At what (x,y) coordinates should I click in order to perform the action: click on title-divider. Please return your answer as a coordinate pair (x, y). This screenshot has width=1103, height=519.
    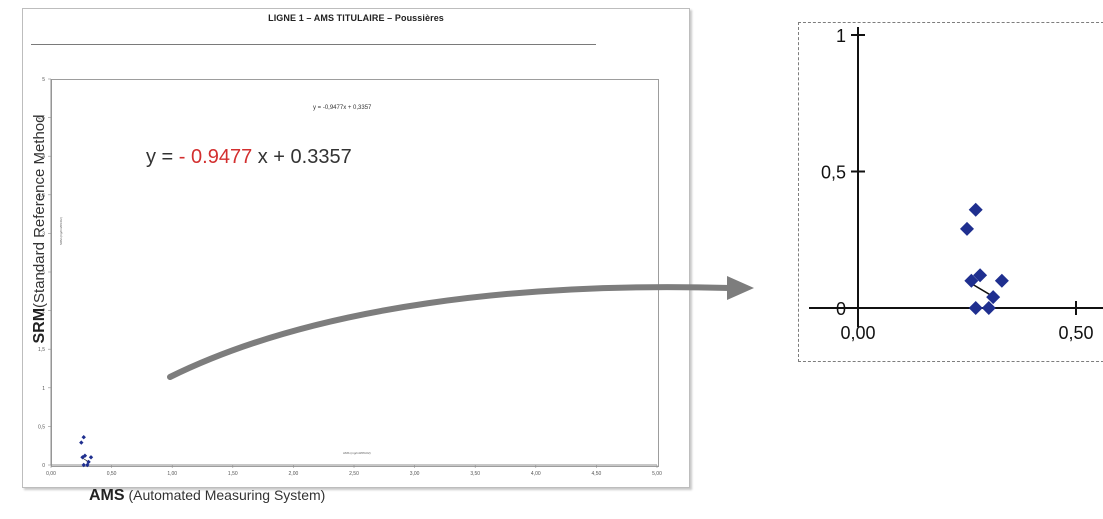
    Looking at the image, I should click on (313, 44).